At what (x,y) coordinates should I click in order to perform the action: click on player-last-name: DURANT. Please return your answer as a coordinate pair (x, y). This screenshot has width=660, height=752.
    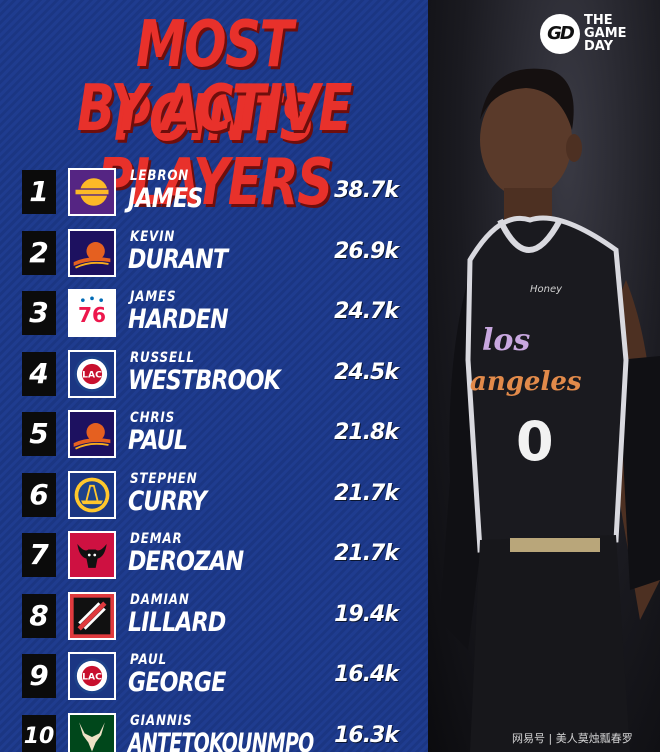
    Looking at the image, I should click on (178, 259).